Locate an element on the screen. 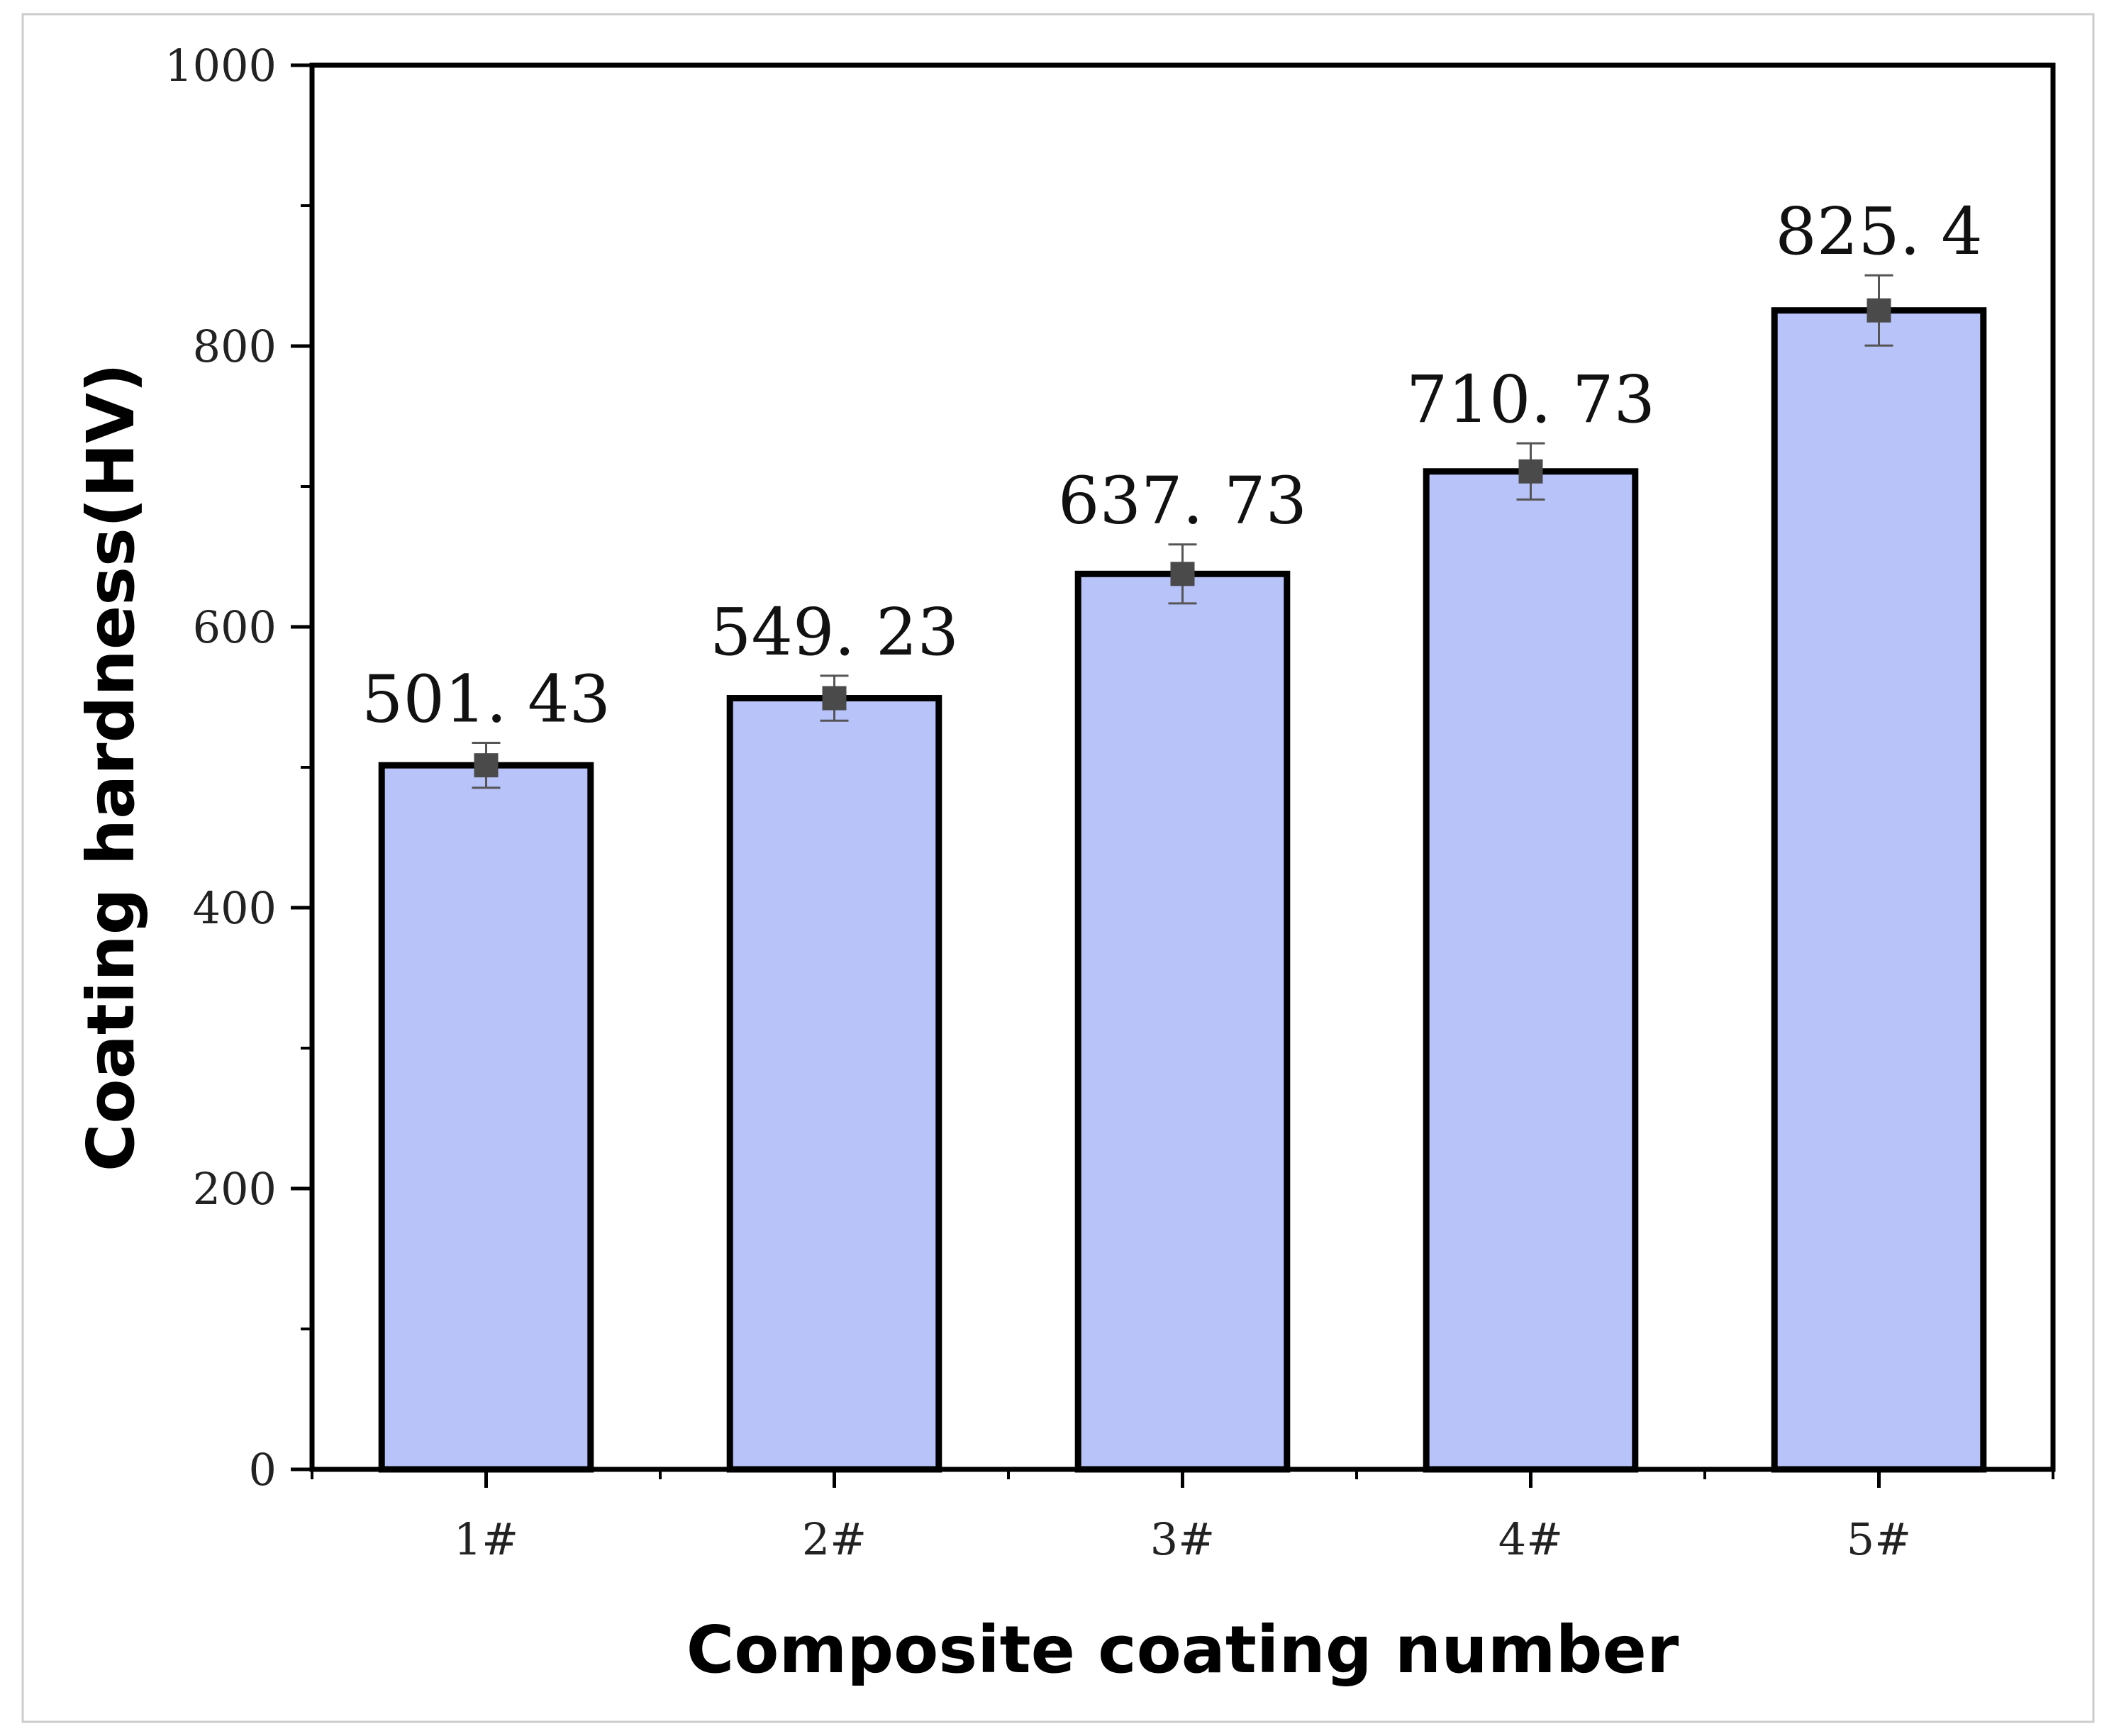  y-tick-label-800: 800 is located at coordinates (235, 346).